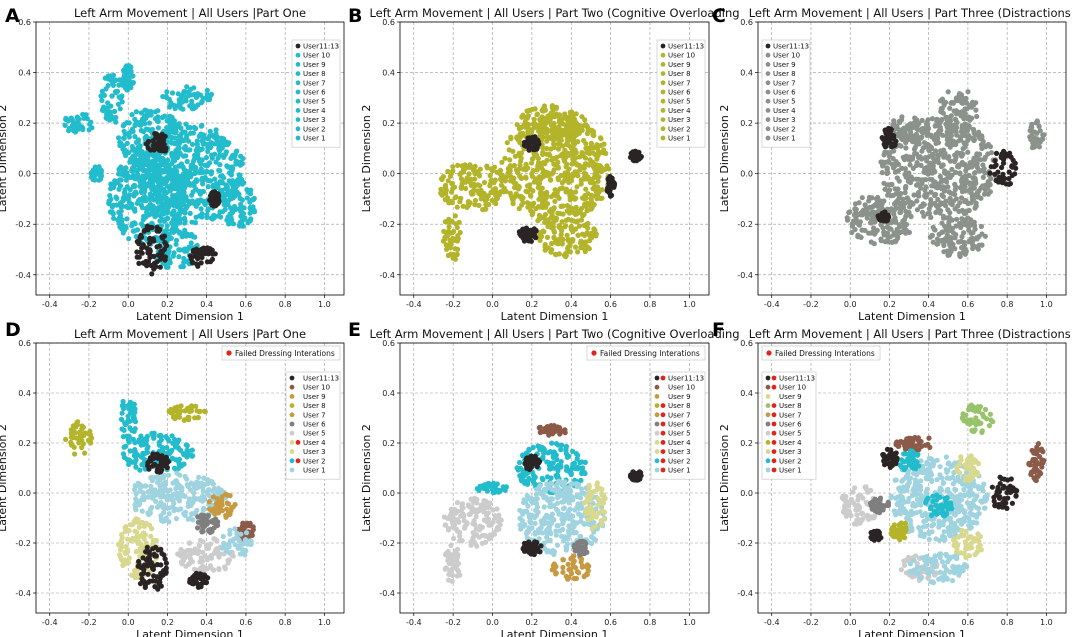  I want to click on legend-entry: User 7, so click(780, 83).